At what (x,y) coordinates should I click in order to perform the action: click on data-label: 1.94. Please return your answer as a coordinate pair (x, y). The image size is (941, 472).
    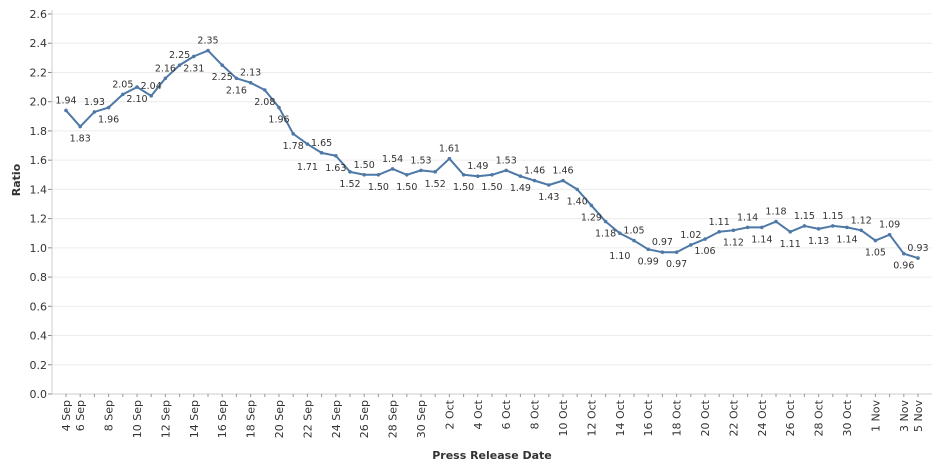
    Looking at the image, I should click on (65, 100).